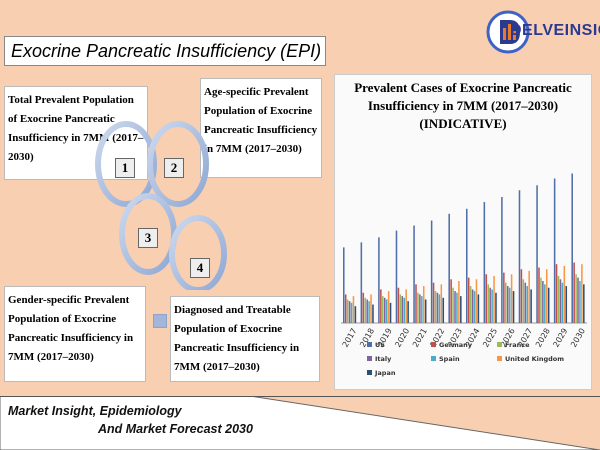 This screenshot has height=450, width=600. I want to click on legend-label-japan: Japan, so click(385, 373).